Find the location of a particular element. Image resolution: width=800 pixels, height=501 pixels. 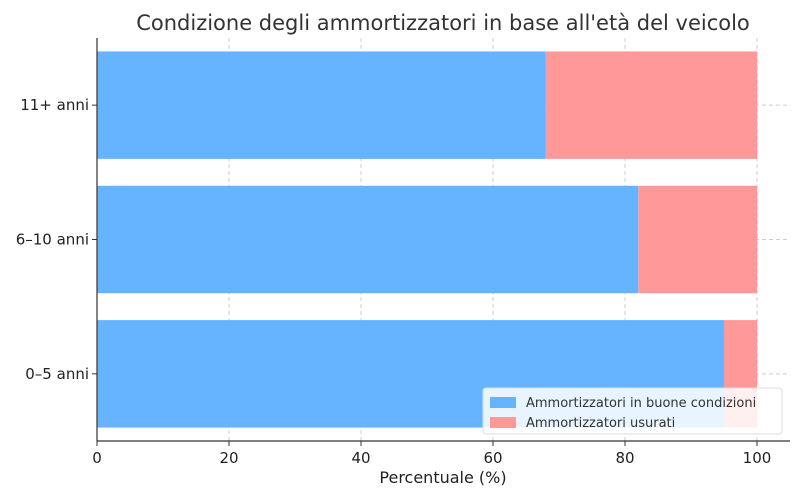

x-tick-label: 100 is located at coordinates (757, 458).